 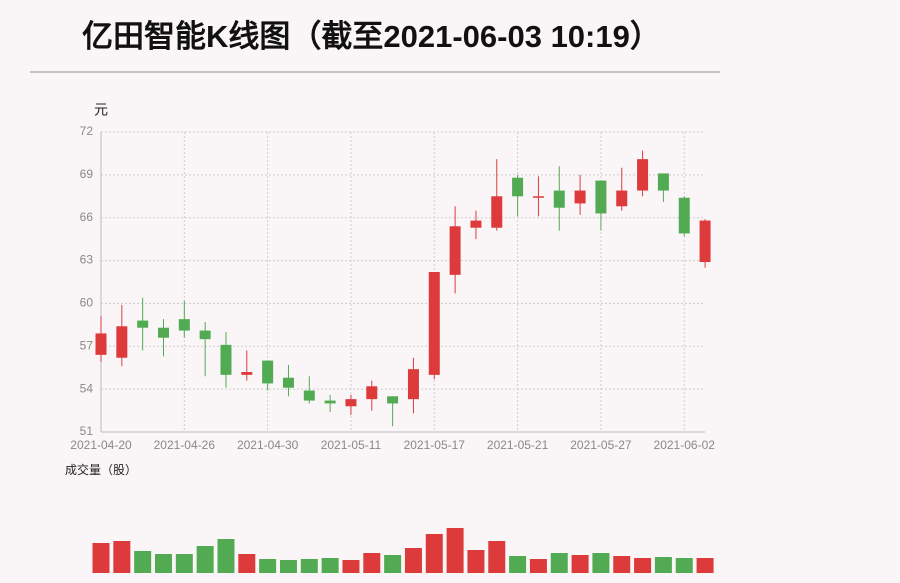 What do you see at coordinates (87, 303) in the screenshot?
I see `y-tick-label: 60` at bounding box center [87, 303].